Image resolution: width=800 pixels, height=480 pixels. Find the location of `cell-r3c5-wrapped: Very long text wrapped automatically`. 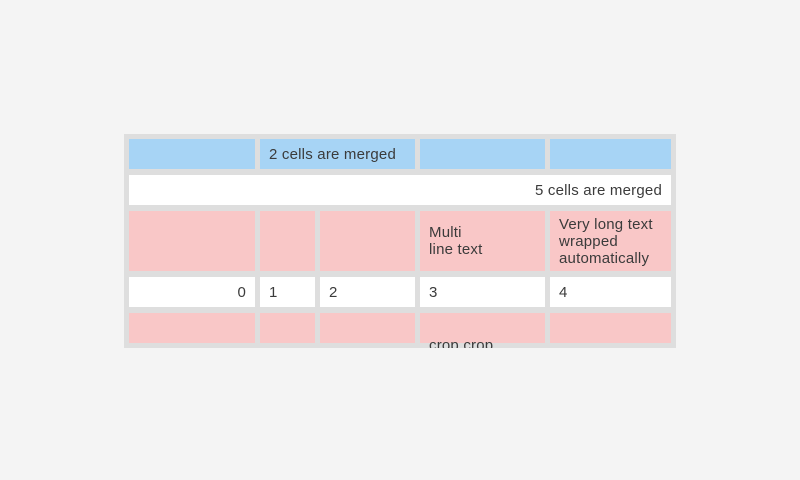

cell-r3c5-wrapped: Very long text wrapped automatically is located at coordinates (610, 241).